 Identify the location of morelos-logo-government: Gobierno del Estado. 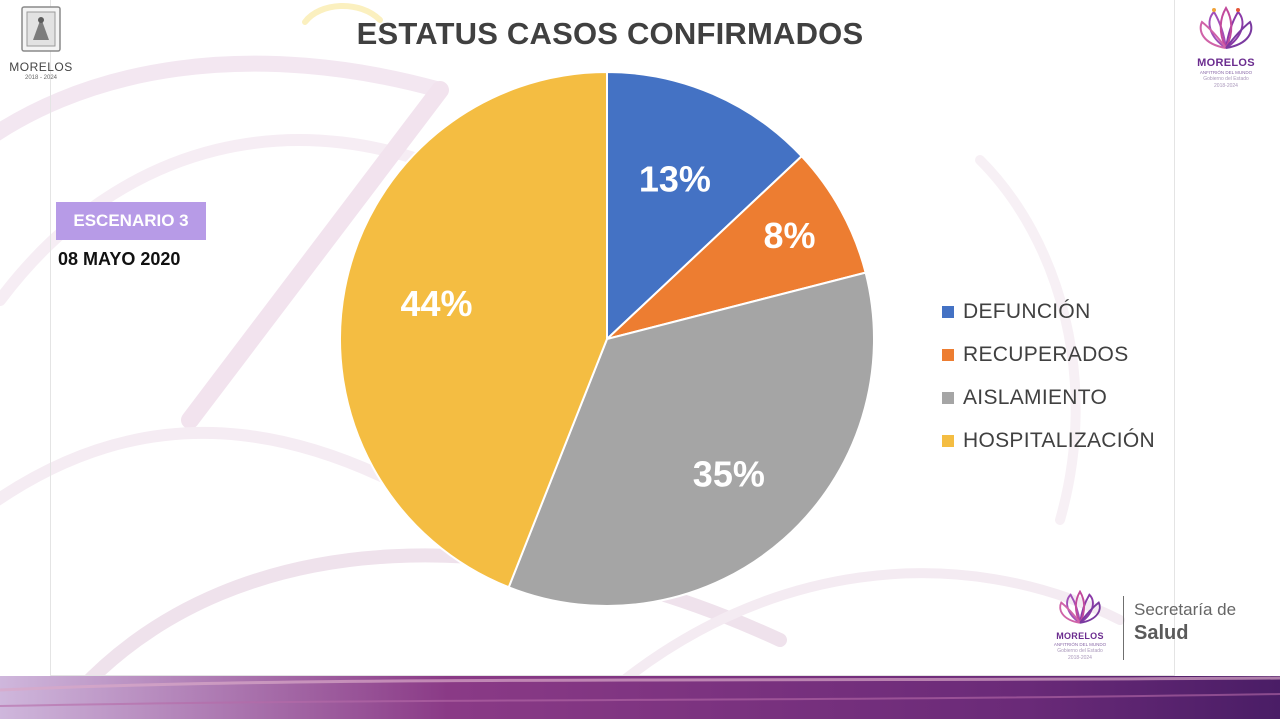
(1226, 79).